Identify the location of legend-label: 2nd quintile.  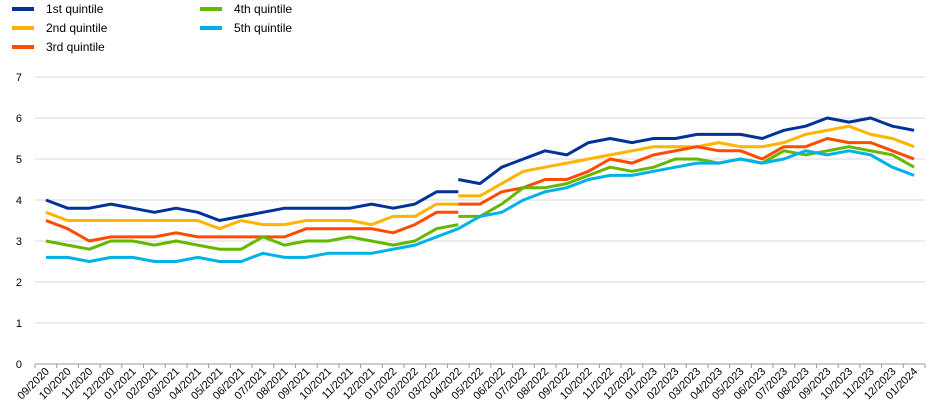
(77, 28).